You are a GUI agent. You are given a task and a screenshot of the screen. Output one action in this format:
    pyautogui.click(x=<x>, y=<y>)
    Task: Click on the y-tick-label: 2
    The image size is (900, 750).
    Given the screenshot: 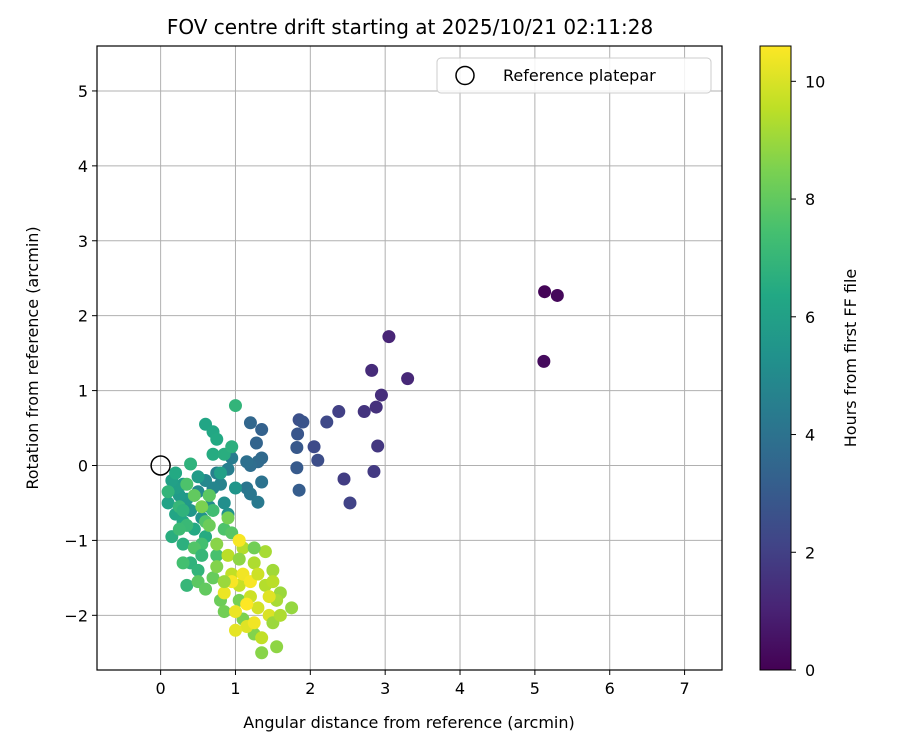 What is the action you would take?
    pyautogui.click(x=83, y=316)
    